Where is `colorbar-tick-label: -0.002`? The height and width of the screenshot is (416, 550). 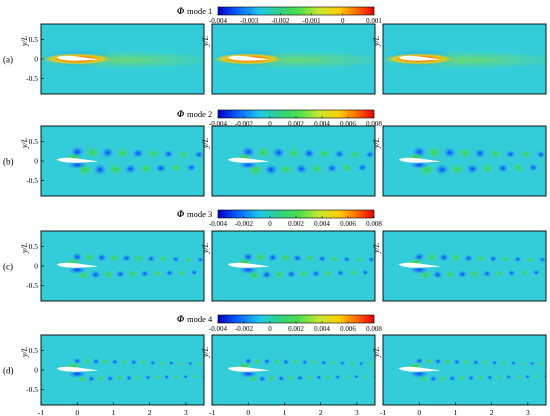 colorbar-tick-label: -0.002 is located at coordinates (244, 224).